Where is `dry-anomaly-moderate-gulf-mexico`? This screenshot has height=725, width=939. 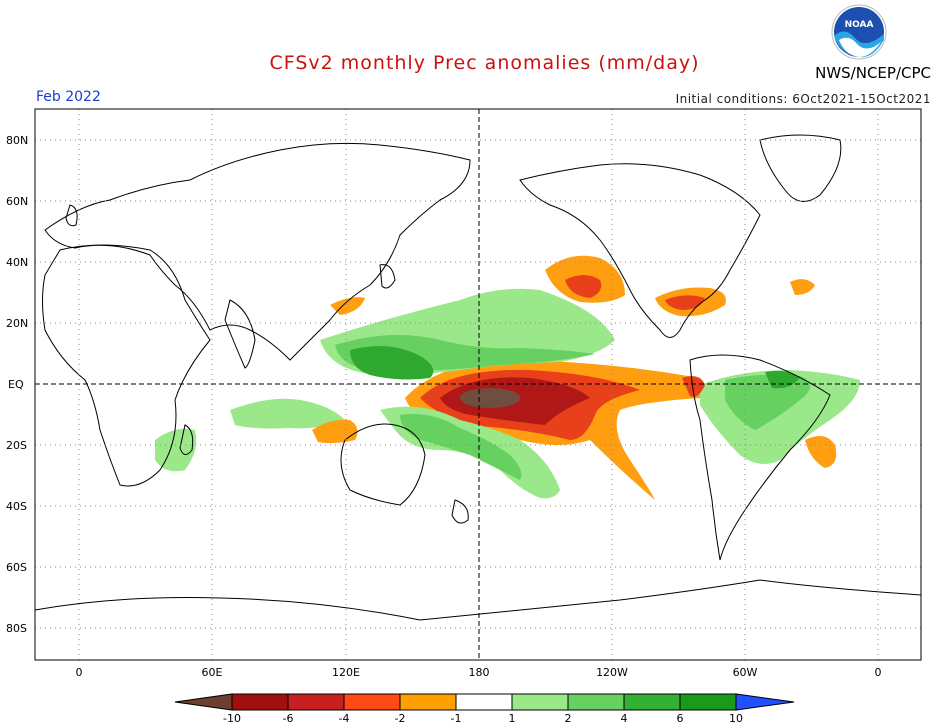 dry-anomaly-moderate-gulf-mexico is located at coordinates (685, 302).